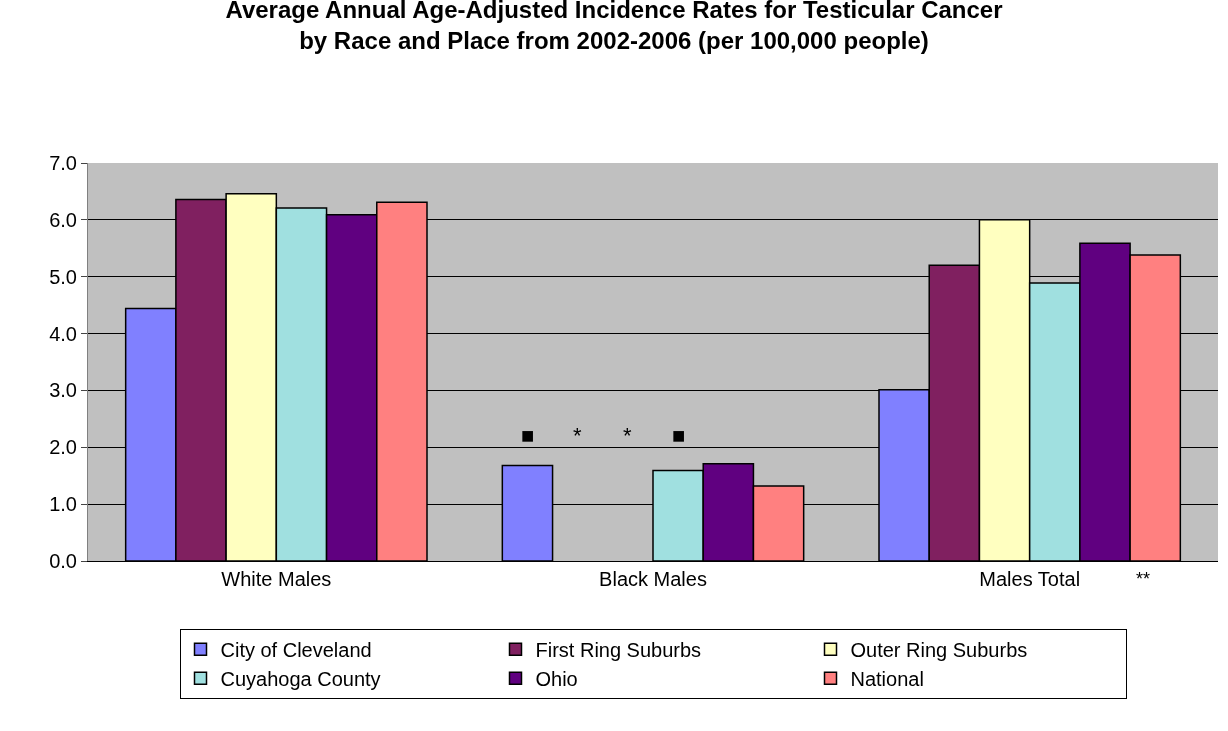 The height and width of the screenshot is (731, 1228). Describe the element at coordinates (63, 390) in the screenshot. I see `y-tick-label: 3.0` at that location.